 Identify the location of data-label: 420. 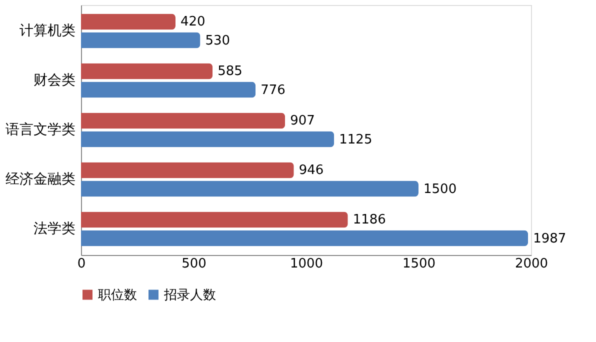
(193, 22).